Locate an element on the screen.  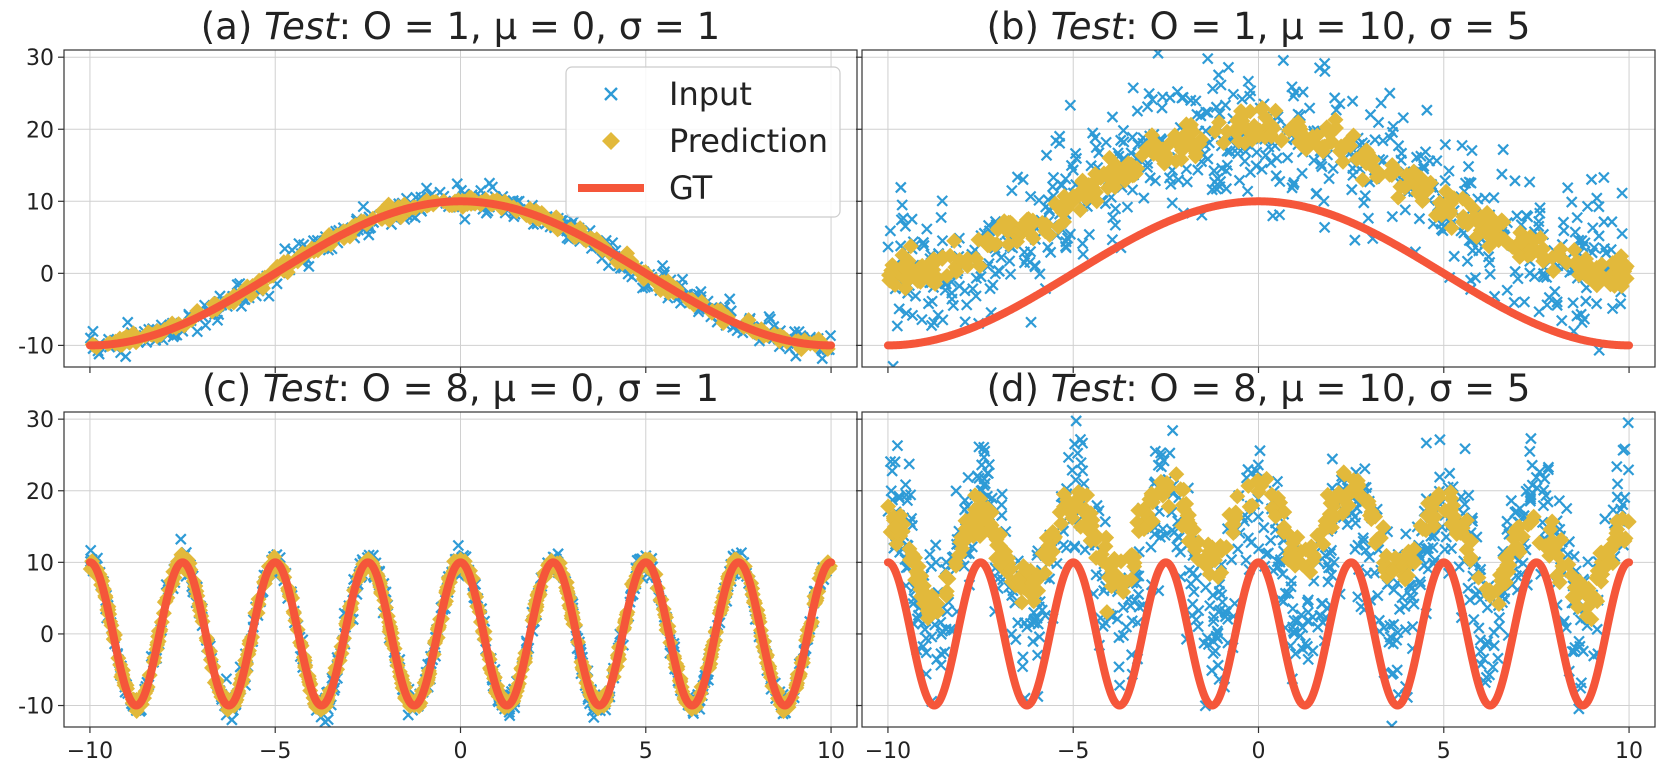
panel-title: (c) Test: O = 8, μ = 0, σ = 1 is located at coordinates (460, 388).